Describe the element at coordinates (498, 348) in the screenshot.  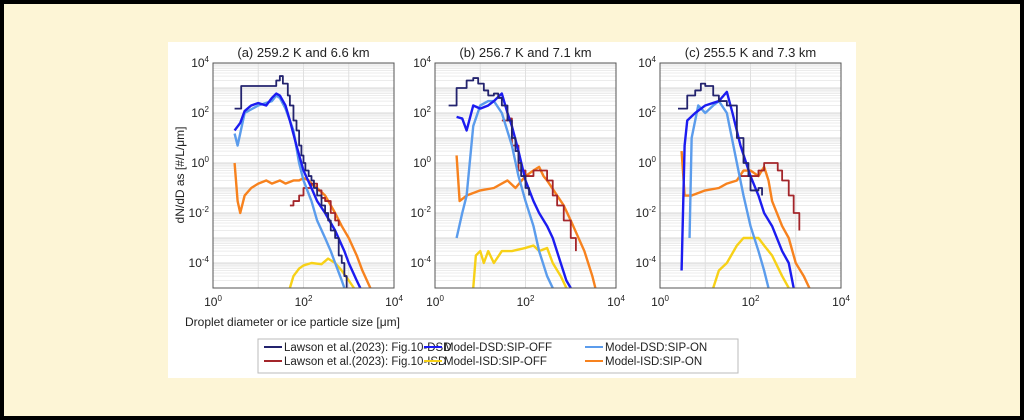
I see `legend-label: Model-DSD:SIP-OFF` at that location.